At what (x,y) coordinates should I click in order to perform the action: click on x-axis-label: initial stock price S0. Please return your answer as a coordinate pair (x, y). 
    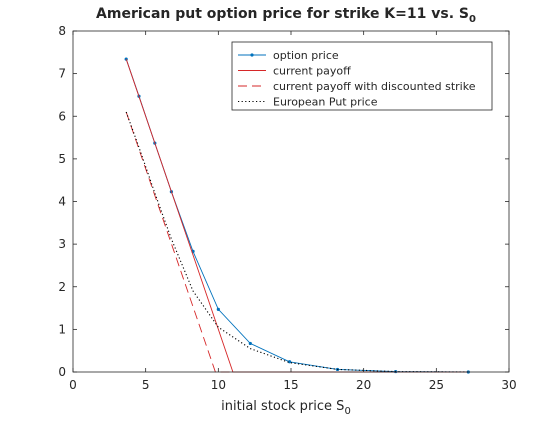
    Looking at the image, I should click on (286, 408).